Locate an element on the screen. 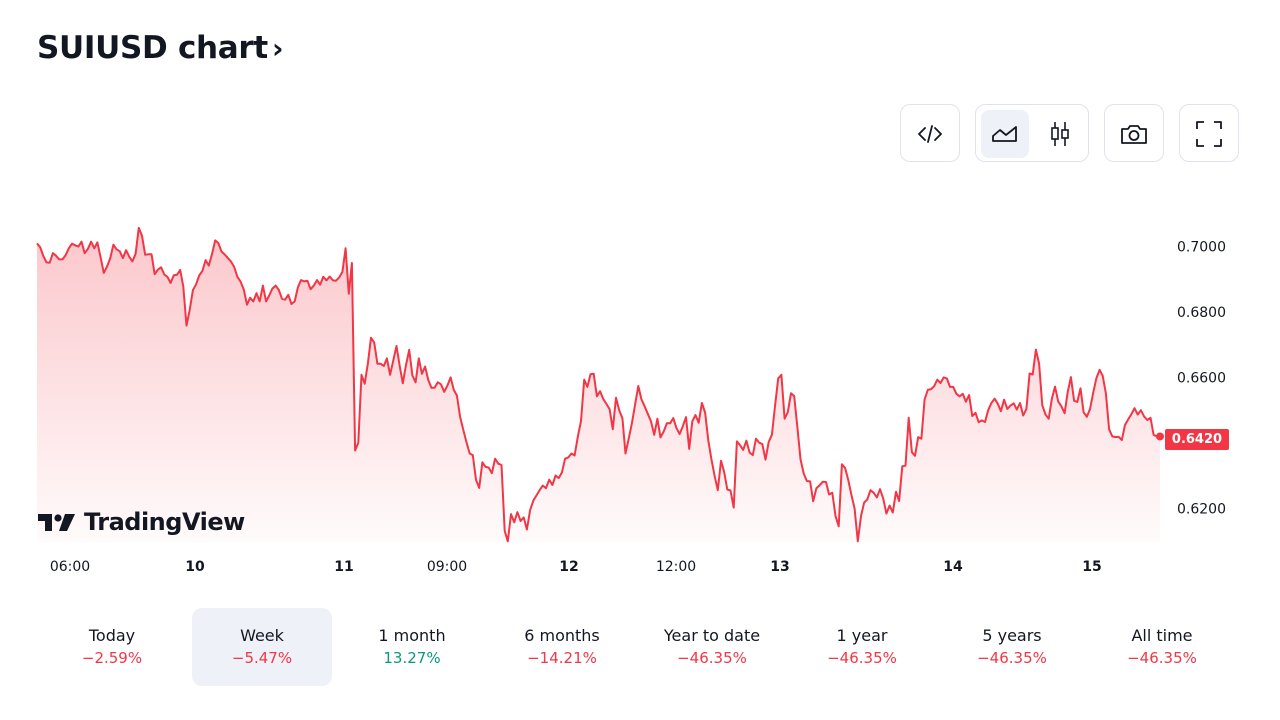 Image resolution: width=1280 pixels, height=720 pixels. period-label: 5 years is located at coordinates (1012, 635).